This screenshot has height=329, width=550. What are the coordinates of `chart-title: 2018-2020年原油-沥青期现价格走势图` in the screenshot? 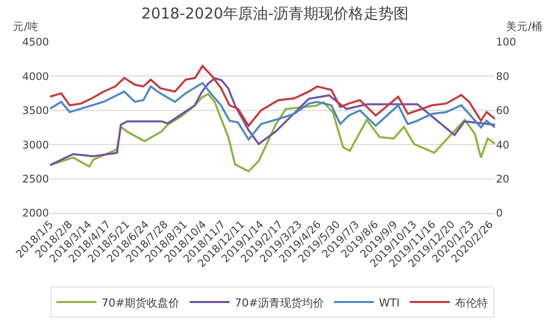 It's located at (275, 13).